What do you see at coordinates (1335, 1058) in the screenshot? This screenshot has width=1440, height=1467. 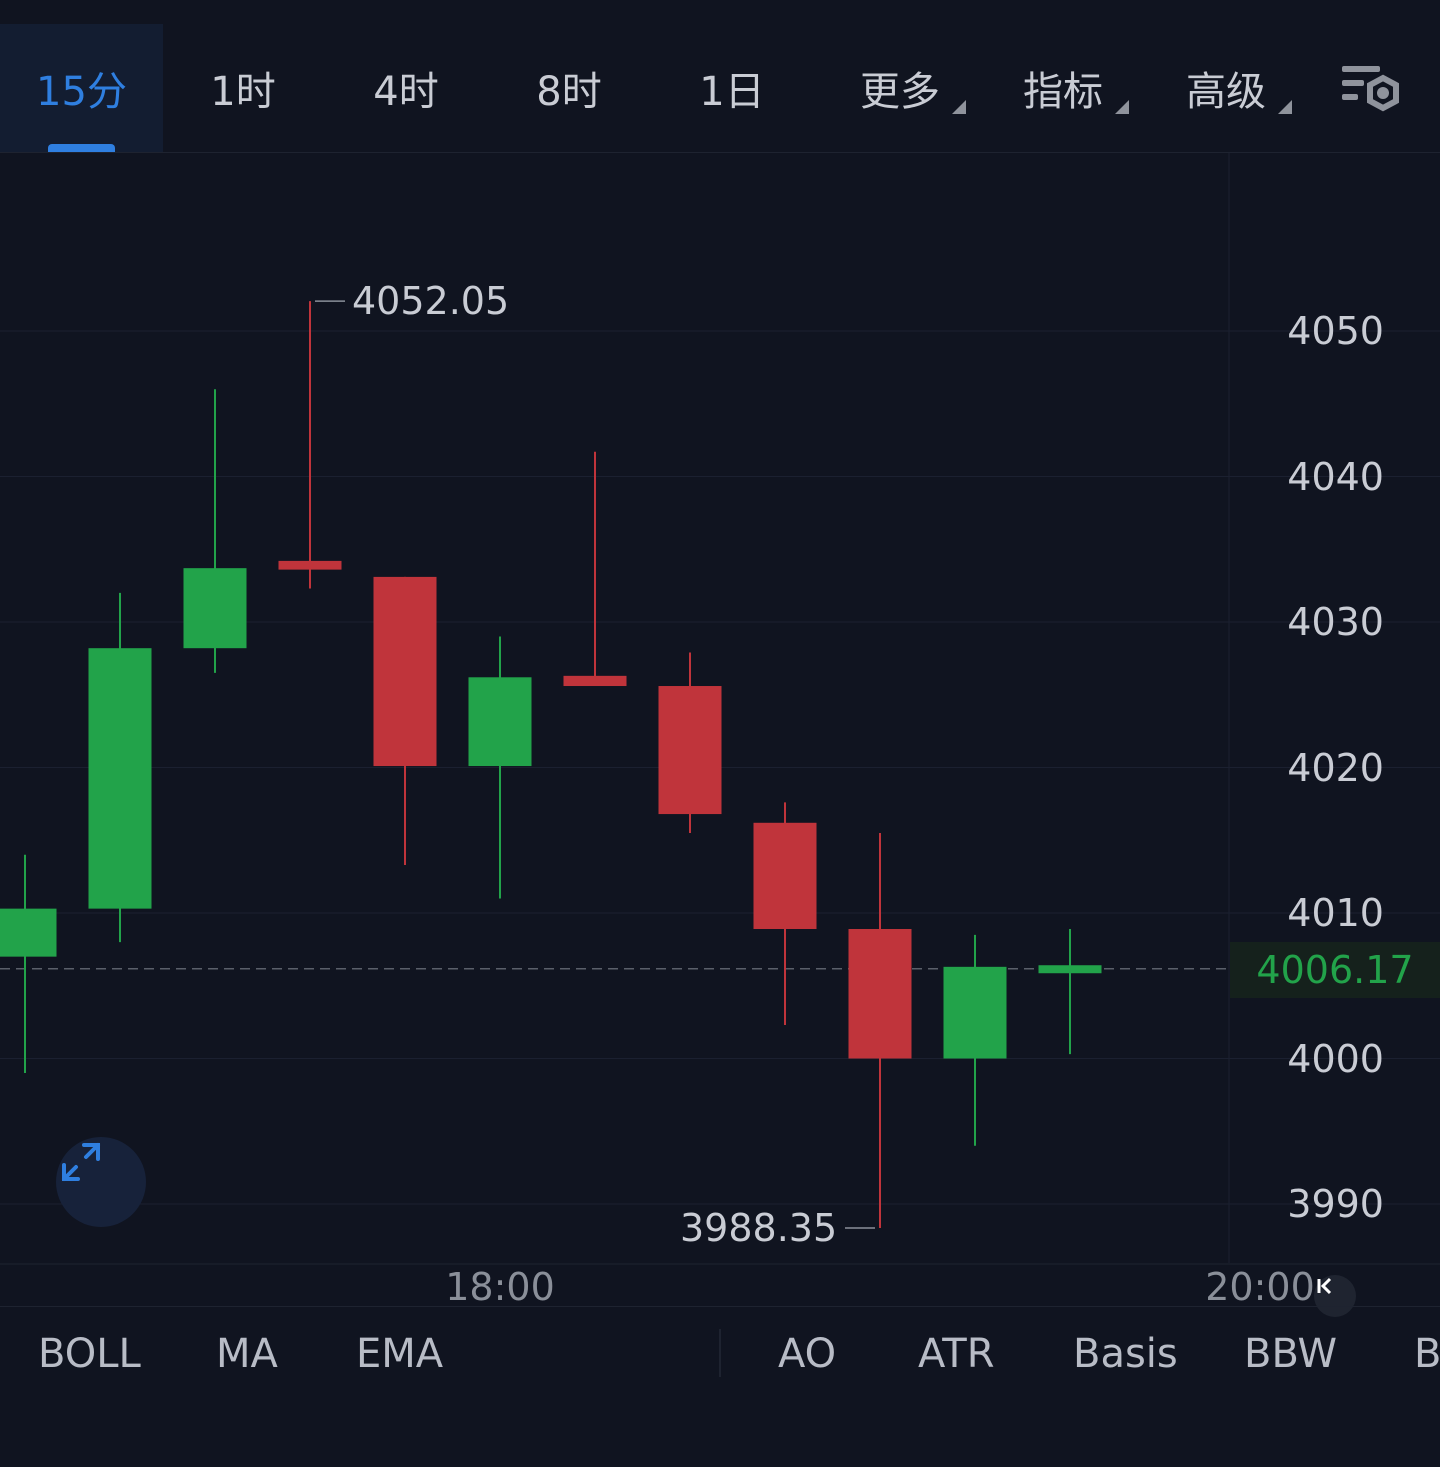 I see `price-tick-label: 4000` at bounding box center [1335, 1058].